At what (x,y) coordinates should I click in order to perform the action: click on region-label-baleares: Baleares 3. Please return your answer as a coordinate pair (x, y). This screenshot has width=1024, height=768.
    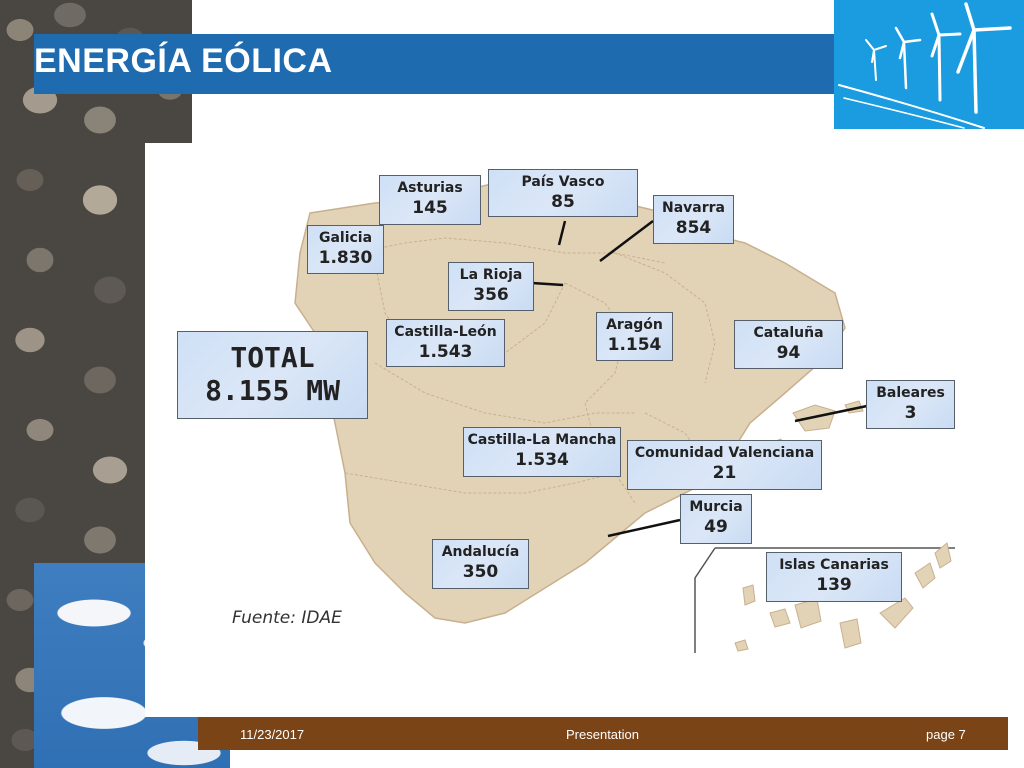
    Looking at the image, I should click on (910, 404).